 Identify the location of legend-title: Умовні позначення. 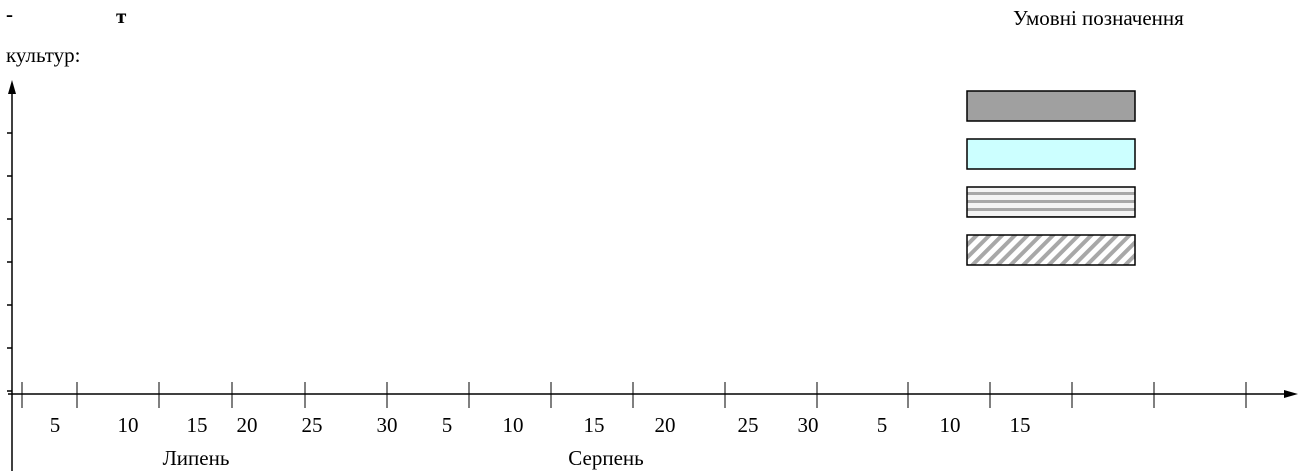
(1098, 18).